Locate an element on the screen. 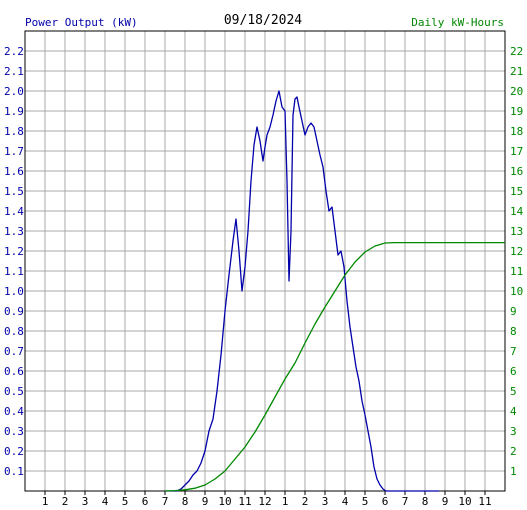 This screenshot has width=527, height=510. chart-title: 09/18/2024 is located at coordinates (263, 20).